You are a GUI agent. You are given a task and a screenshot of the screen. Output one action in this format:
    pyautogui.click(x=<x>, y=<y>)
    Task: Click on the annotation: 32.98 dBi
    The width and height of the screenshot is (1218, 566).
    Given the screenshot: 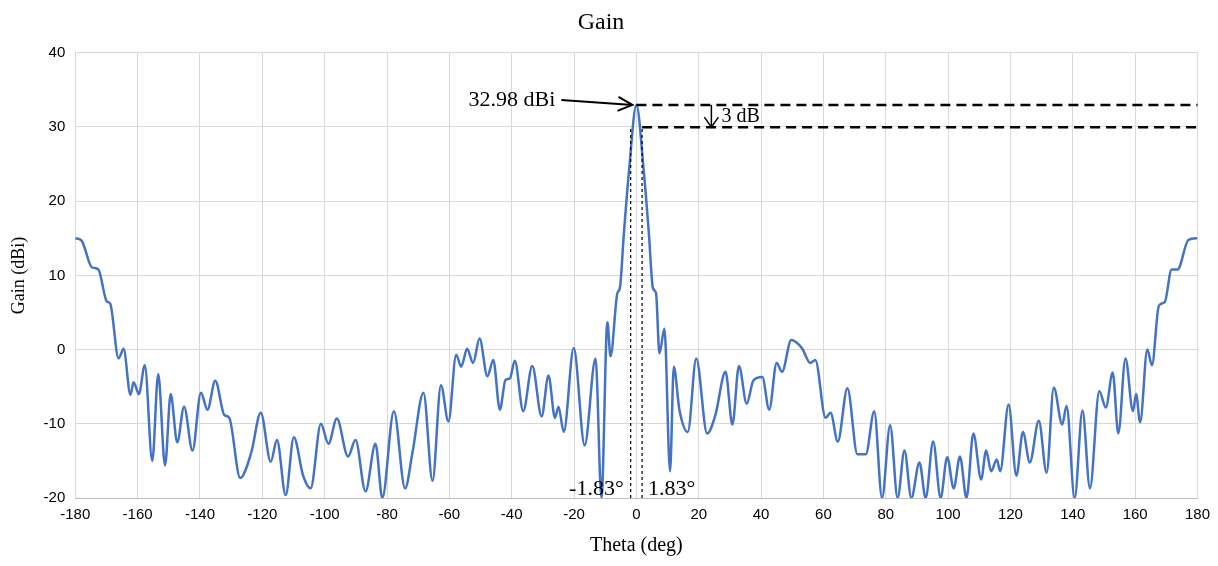 What is the action you would take?
    pyautogui.click(x=512, y=98)
    